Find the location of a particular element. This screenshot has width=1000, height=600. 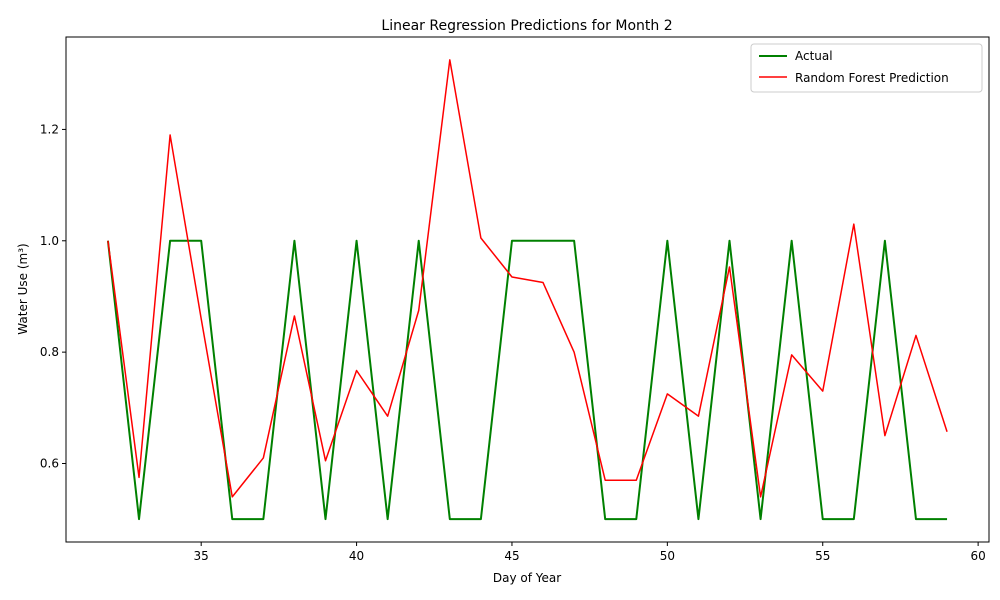

x-axis-label: Day of Year is located at coordinates (527, 578).